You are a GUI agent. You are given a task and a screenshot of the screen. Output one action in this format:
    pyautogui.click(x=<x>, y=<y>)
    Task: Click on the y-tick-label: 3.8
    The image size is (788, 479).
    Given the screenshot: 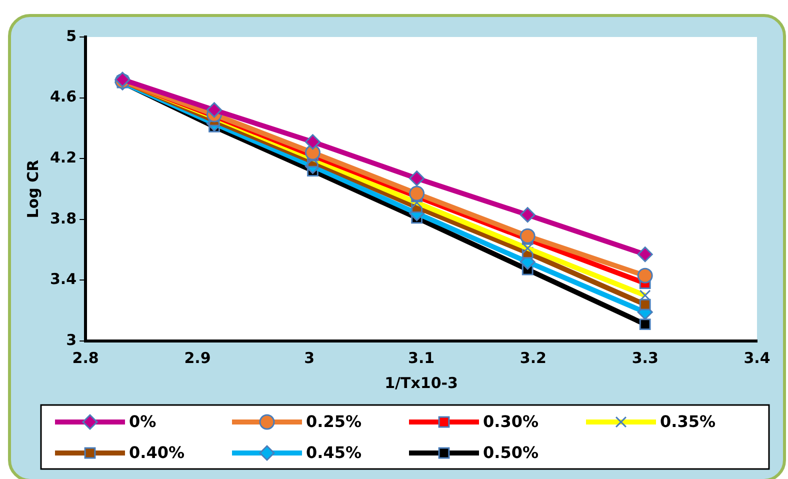 What is the action you would take?
    pyautogui.click(x=63, y=218)
    